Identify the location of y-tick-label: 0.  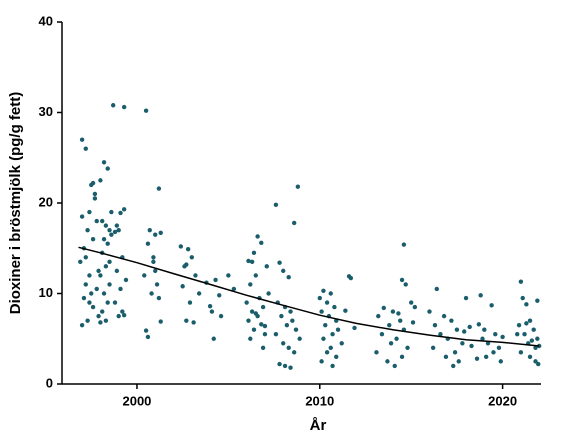
(49, 382).